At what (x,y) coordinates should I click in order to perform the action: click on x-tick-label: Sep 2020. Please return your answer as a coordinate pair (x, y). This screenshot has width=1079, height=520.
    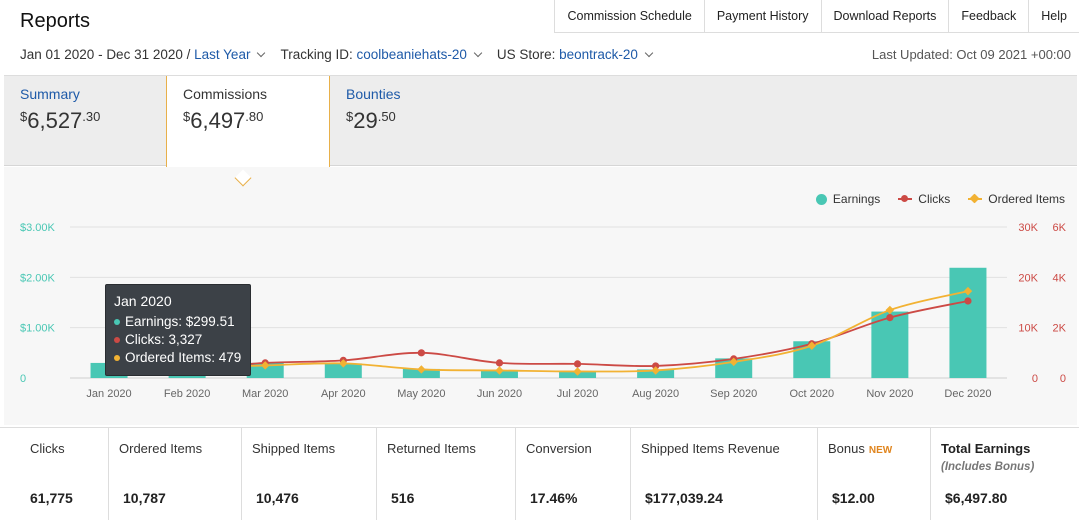
    Looking at the image, I should click on (733, 394).